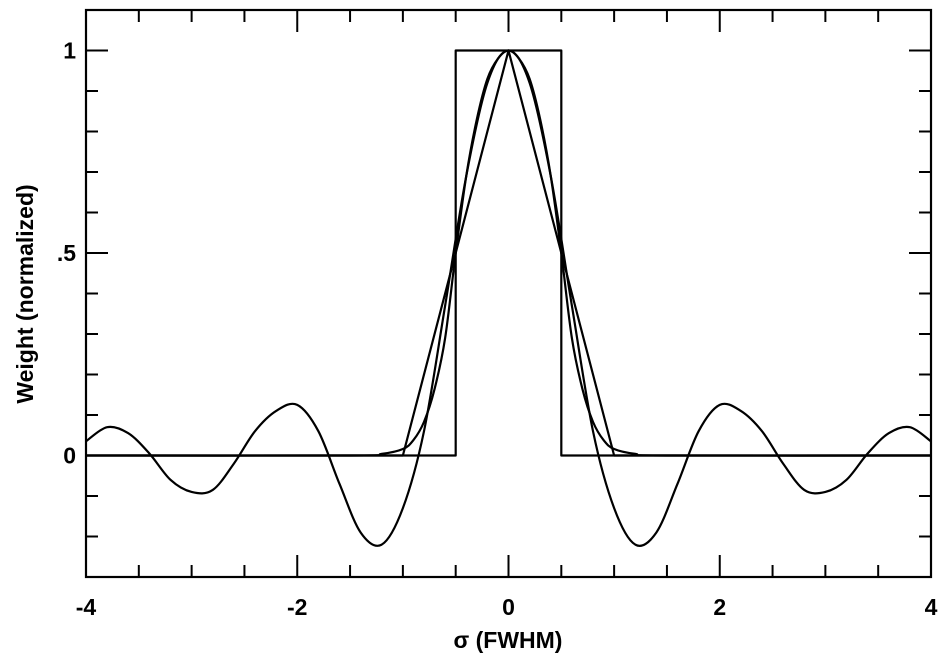 This screenshot has width=940, height=659. I want to click on x-tick-label: -2, so click(297, 607).